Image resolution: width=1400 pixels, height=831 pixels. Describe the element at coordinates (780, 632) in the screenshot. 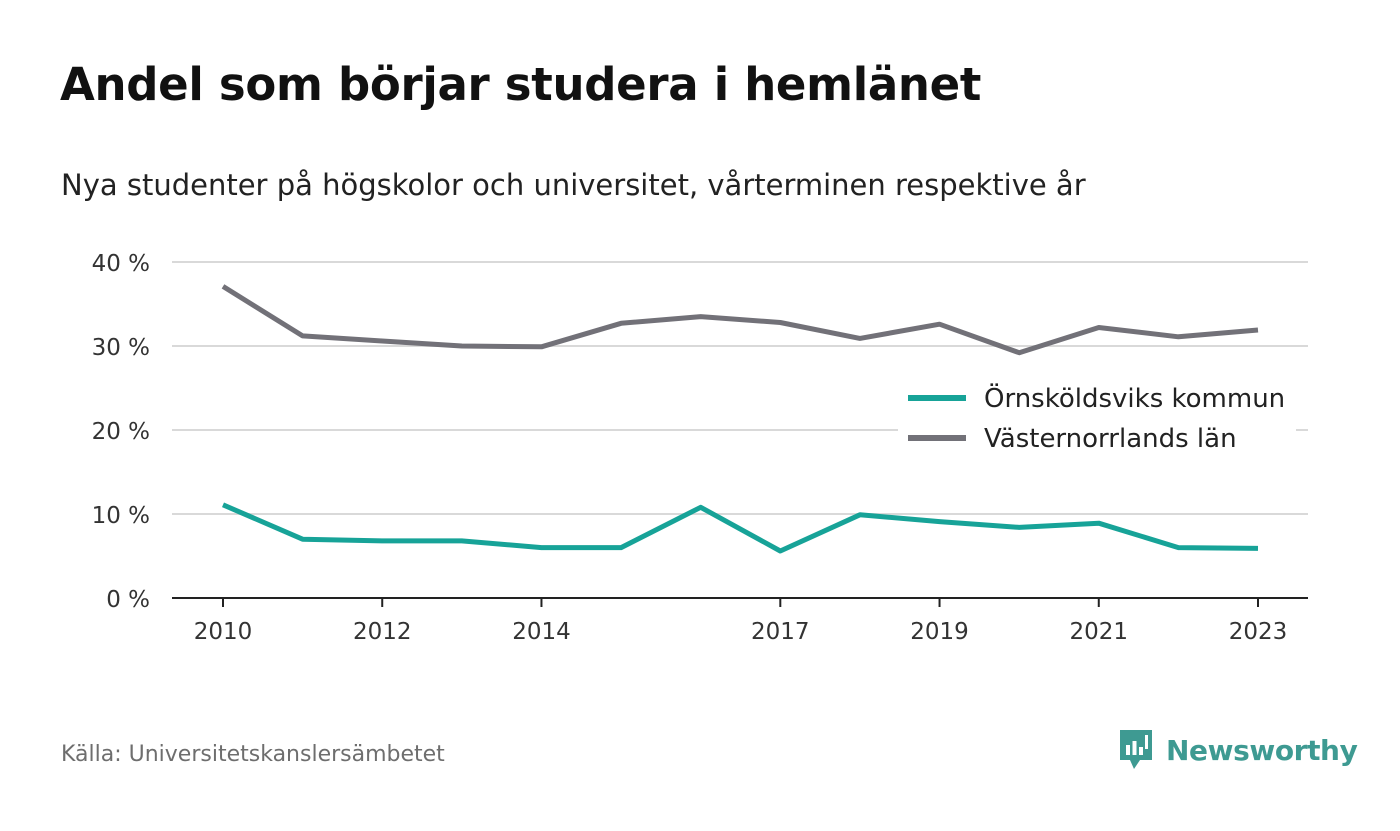

I see `x-tick-label: 2017` at that location.